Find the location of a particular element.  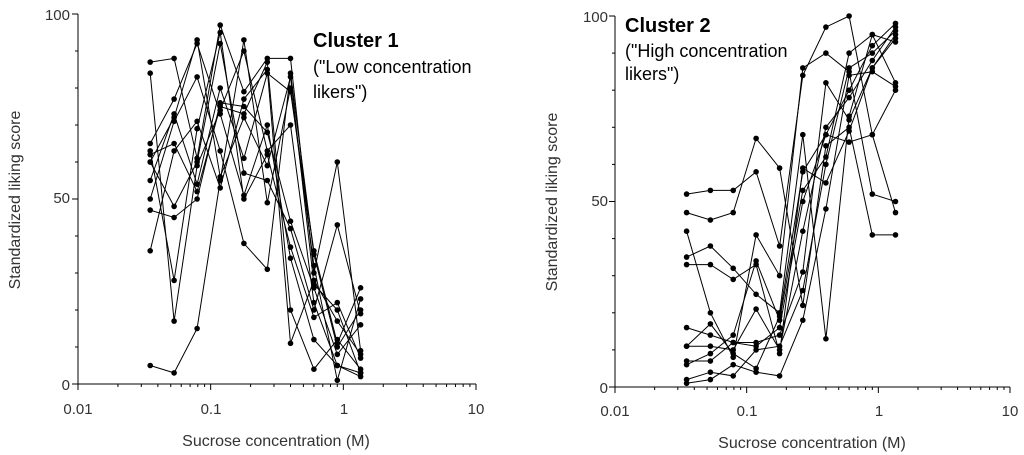

c1-y-axis-label: Standardized liking score is located at coordinates (552, 202).